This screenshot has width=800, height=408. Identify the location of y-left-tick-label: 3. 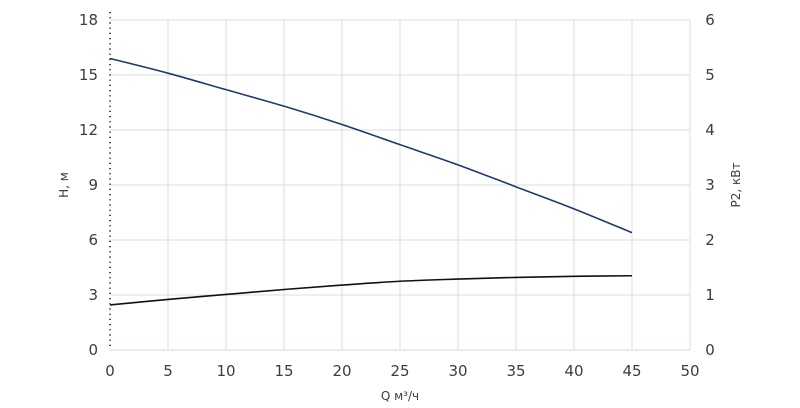
(93, 295).